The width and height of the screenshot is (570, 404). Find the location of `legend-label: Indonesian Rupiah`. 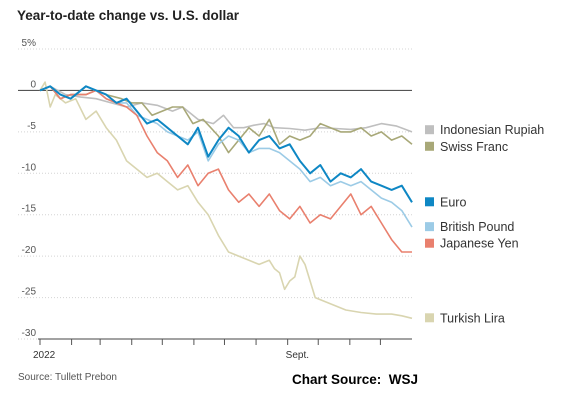

legend-label: Indonesian Rupiah is located at coordinates (492, 130).